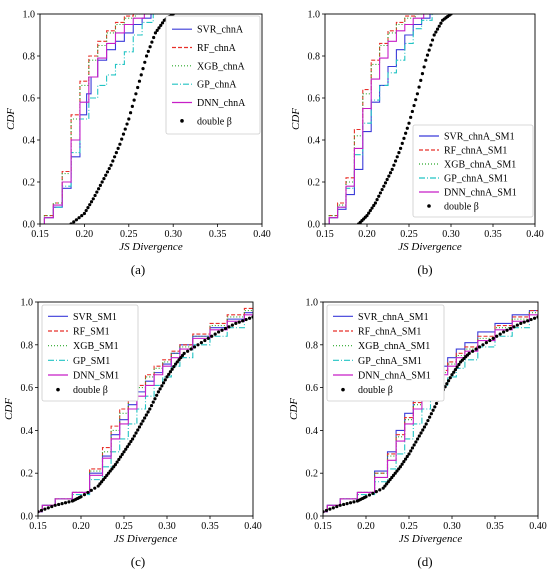 Image resolution: width=550 pixels, height=577 pixels. I want to click on panel-caption: (b), so click(424, 269).